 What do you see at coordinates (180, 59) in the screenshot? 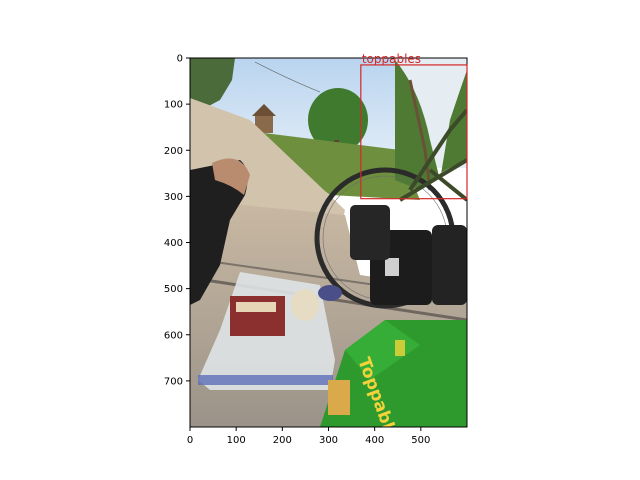
I see `y-tick-label: 0` at bounding box center [180, 59].